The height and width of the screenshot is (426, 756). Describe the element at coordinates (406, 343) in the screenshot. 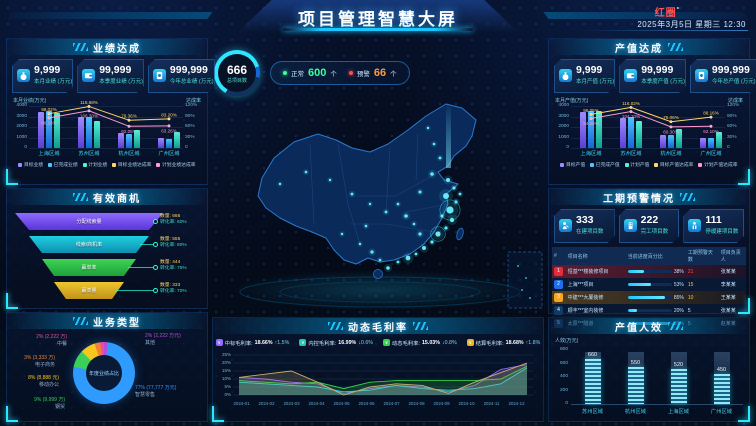

I see `margin-stat-label: 动态毛利率:` at that location.